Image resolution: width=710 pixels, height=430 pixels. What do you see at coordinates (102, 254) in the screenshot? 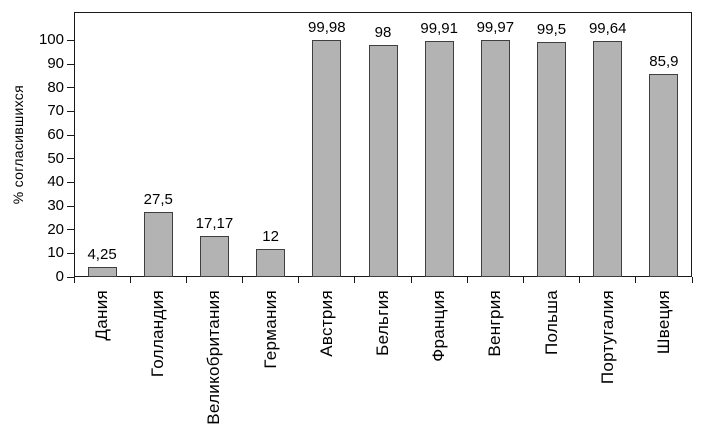
I see `bar-value-label: 4,25` at bounding box center [102, 254].